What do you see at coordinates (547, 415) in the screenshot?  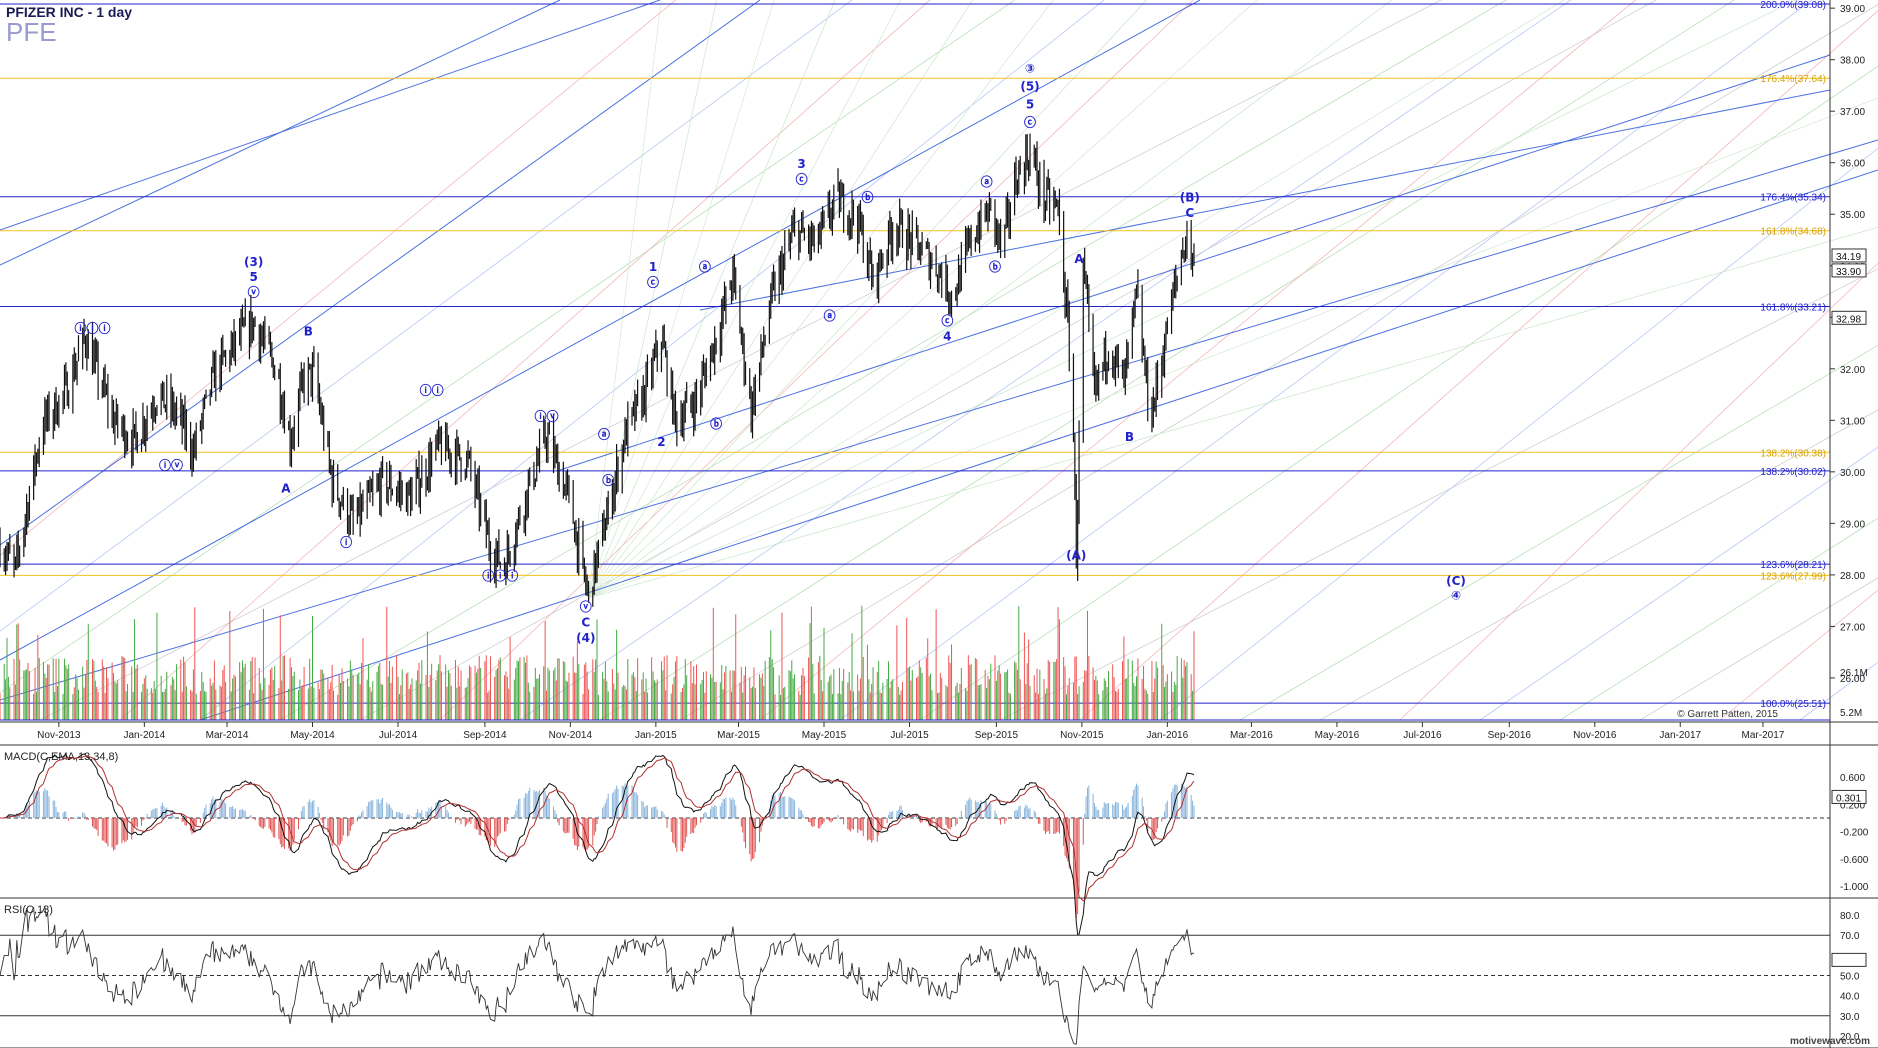 I see `wave-label: ⓘⓥ` at bounding box center [547, 415].